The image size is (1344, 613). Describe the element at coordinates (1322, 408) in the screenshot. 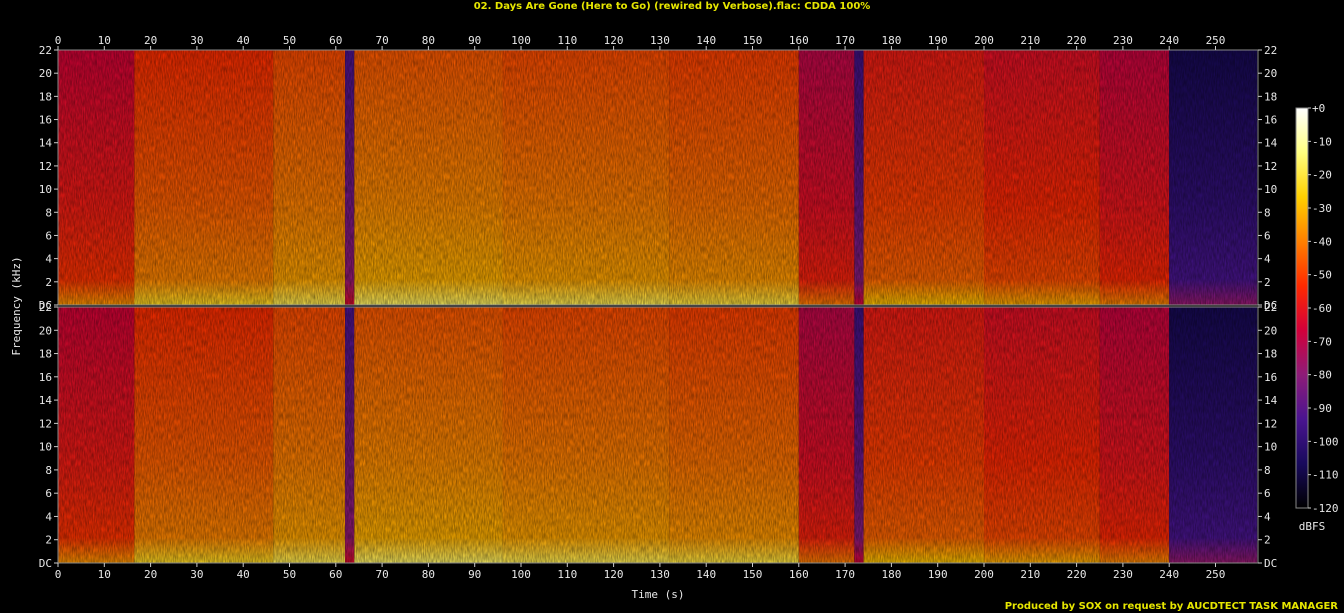

I see `colorbar-tick-label: -90` at that location.